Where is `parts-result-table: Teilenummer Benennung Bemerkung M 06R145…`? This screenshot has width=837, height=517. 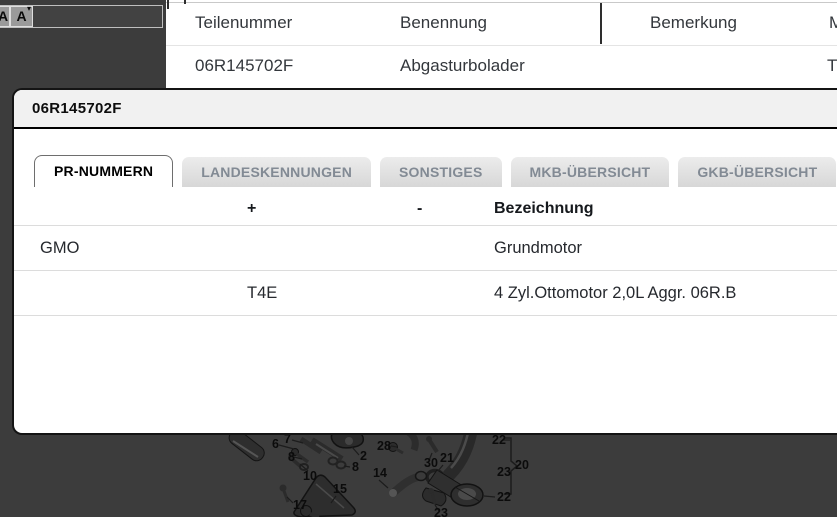 parts-result-table: Teilenummer Benennung Bemerkung M 06R145… is located at coordinates (501, 45).